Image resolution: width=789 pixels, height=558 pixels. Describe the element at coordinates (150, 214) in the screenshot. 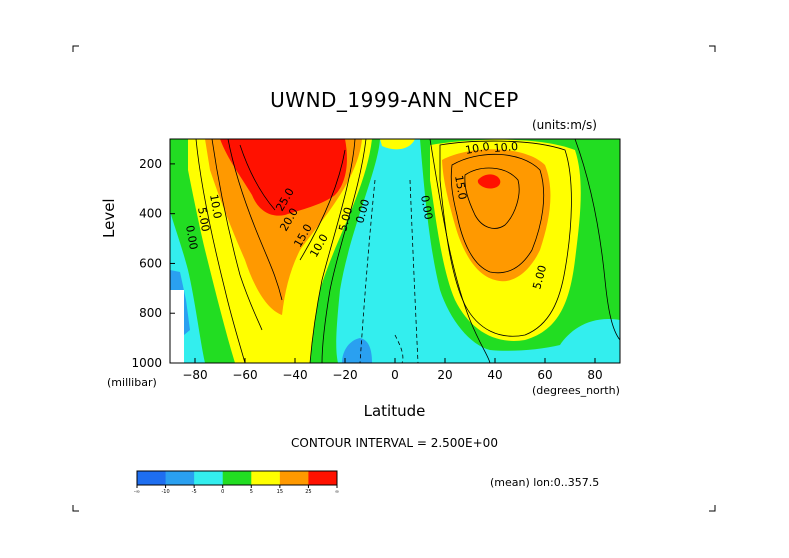

I see `y-tick-label: 400` at that location.